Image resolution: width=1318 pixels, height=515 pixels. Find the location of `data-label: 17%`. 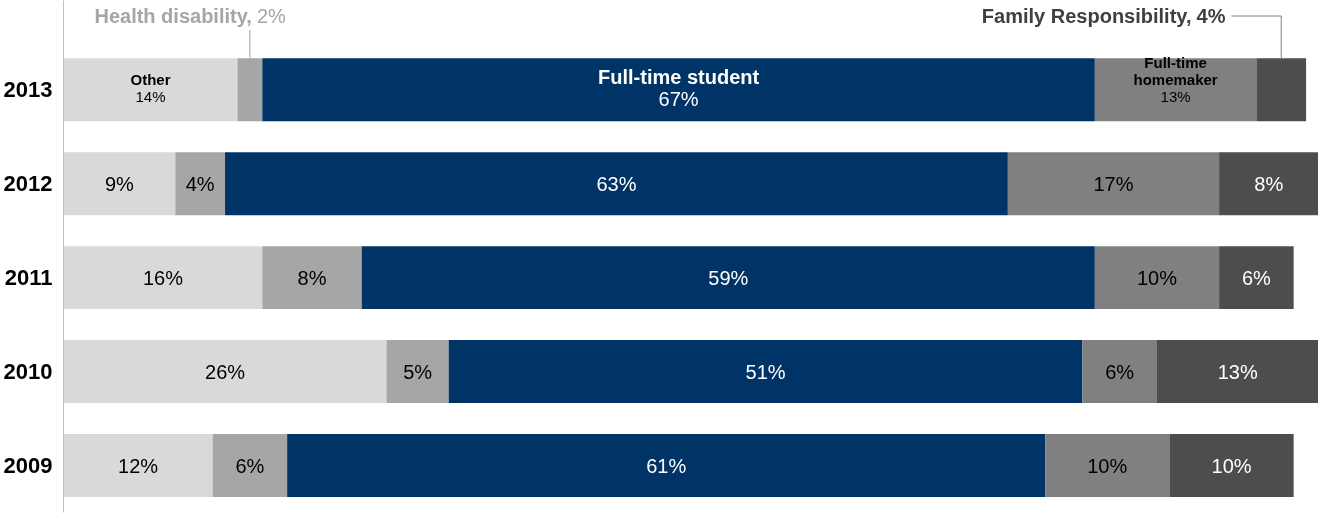

data-label: 17% is located at coordinates (1113, 183).